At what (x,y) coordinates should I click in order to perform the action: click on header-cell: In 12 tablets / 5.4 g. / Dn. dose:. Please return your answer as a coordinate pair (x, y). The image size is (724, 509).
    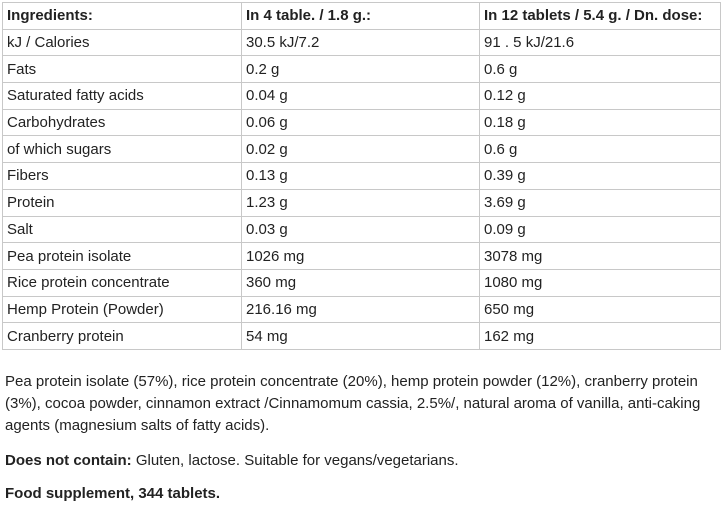
    Looking at the image, I should click on (600, 16).